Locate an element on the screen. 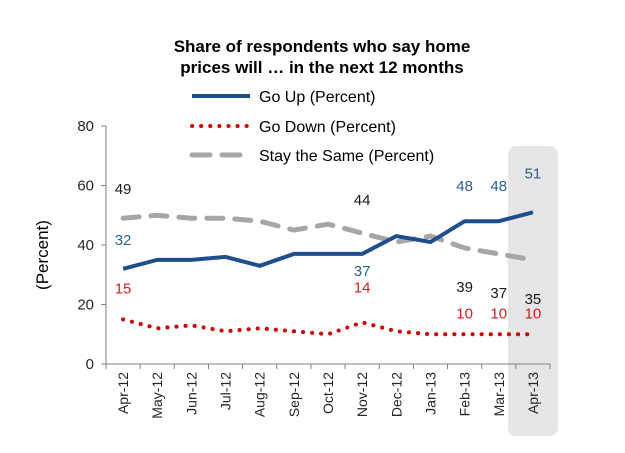 The image size is (625, 453). y-tick-label: 20 is located at coordinates (85, 305).